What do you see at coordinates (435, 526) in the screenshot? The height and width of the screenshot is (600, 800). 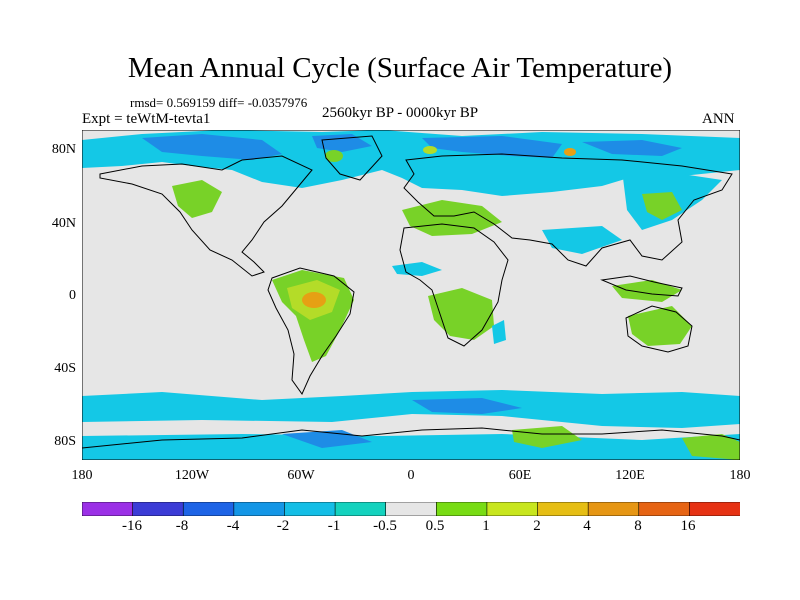 I see `colorbar-label: 0.5` at bounding box center [435, 526].